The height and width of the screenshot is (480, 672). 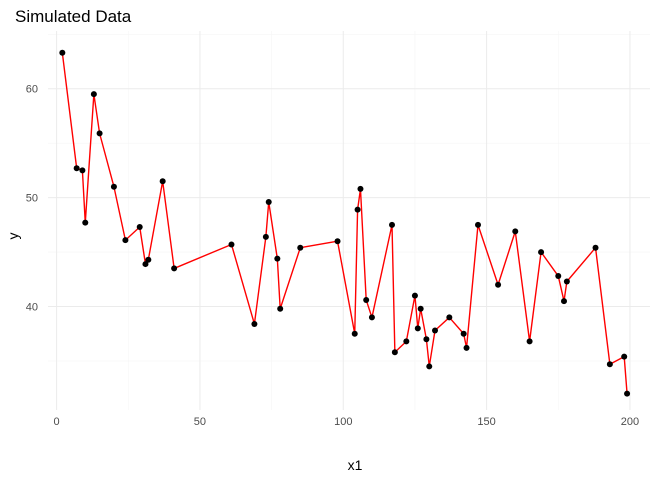 What do you see at coordinates (630, 422) in the screenshot?
I see `x-tick-label: 200` at bounding box center [630, 422].